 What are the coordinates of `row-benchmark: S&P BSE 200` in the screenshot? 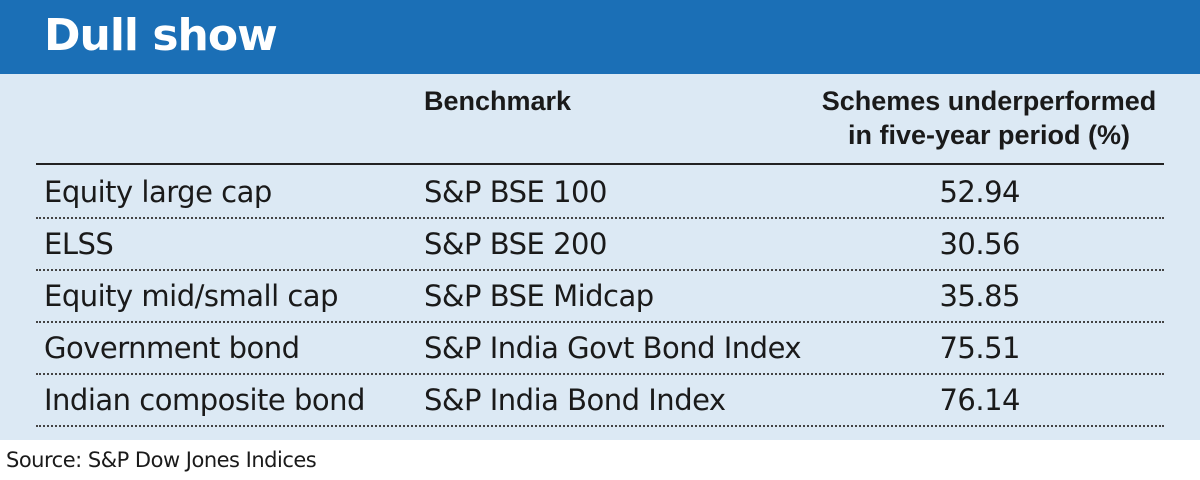 It's located at (515, 244).